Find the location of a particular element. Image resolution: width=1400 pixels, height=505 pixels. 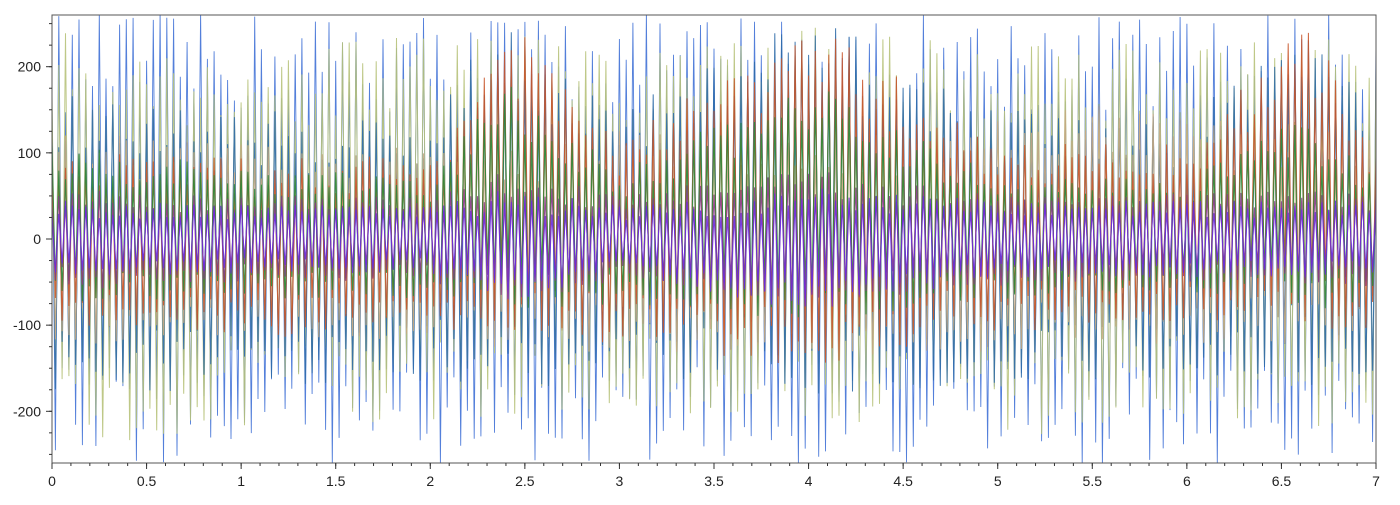

x-tick-label: 4.5 is located at coordinates (903, 481).